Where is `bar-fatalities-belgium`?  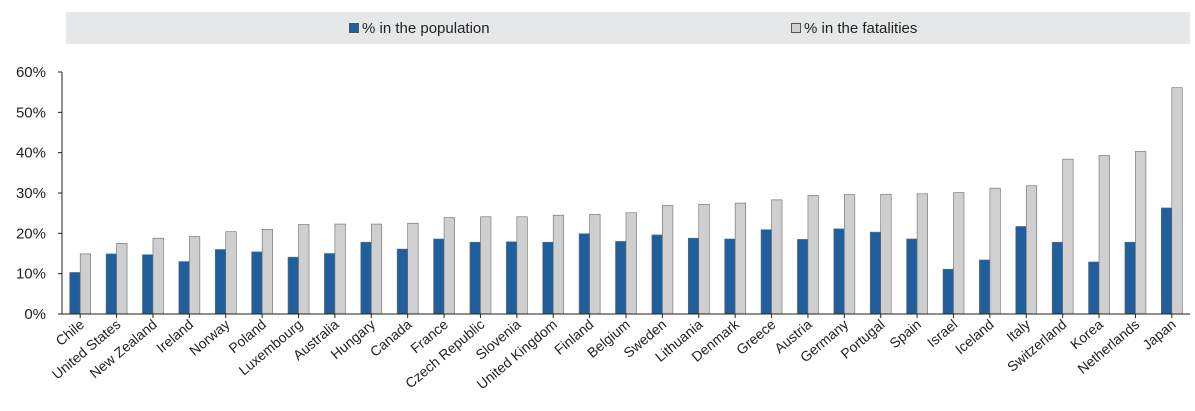 bar-fatalities-belgium is located at coordinates (631, 263).